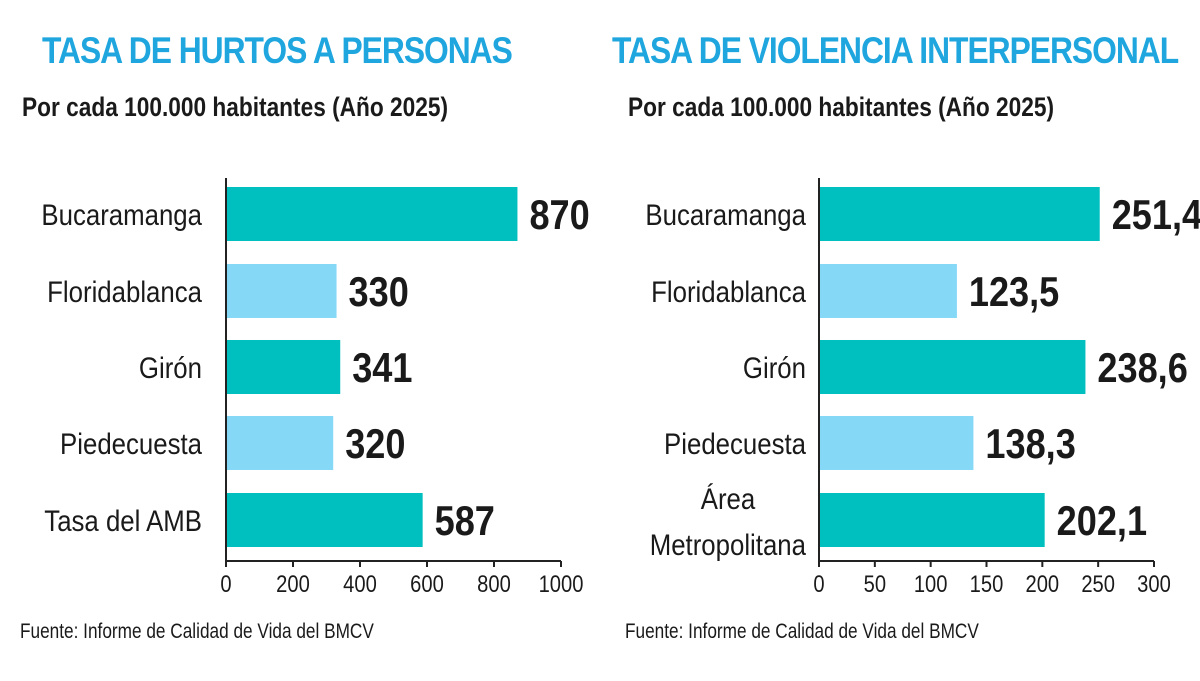  What do you see at coordinates (1102, 522) in the screenshot?
I see `value-label: 202,1` at bounding box center [1102, 522].